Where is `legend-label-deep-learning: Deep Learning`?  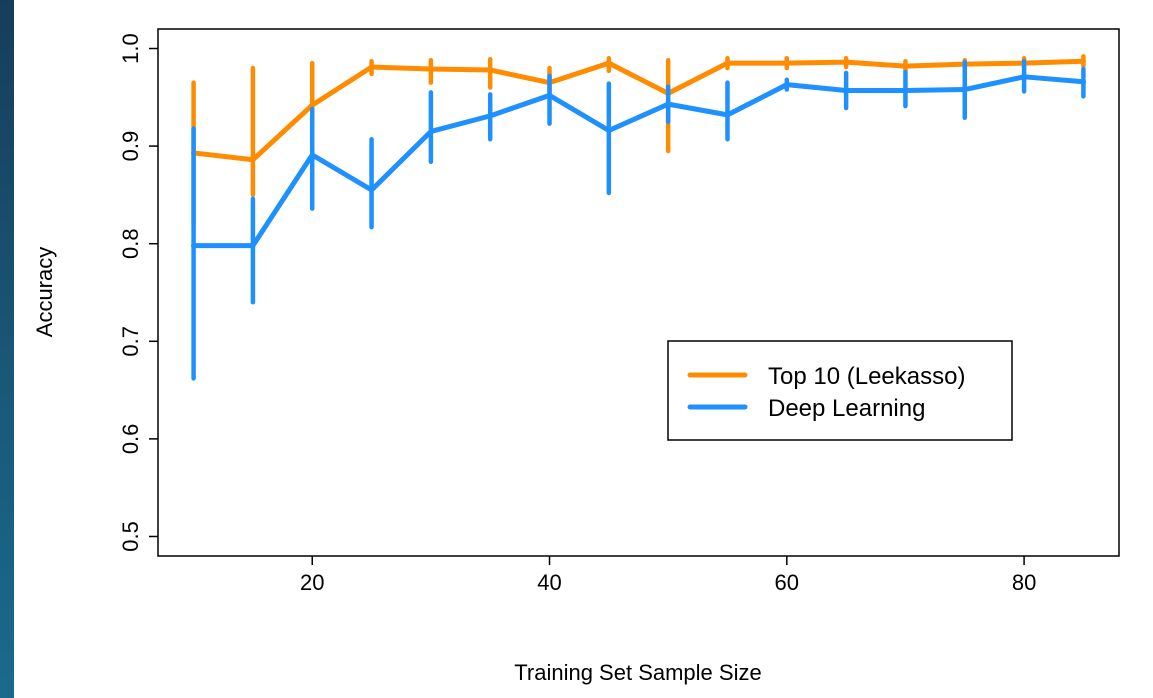 legend-label-deep-learning: Deep Learning is located at coordinates (846, 408).